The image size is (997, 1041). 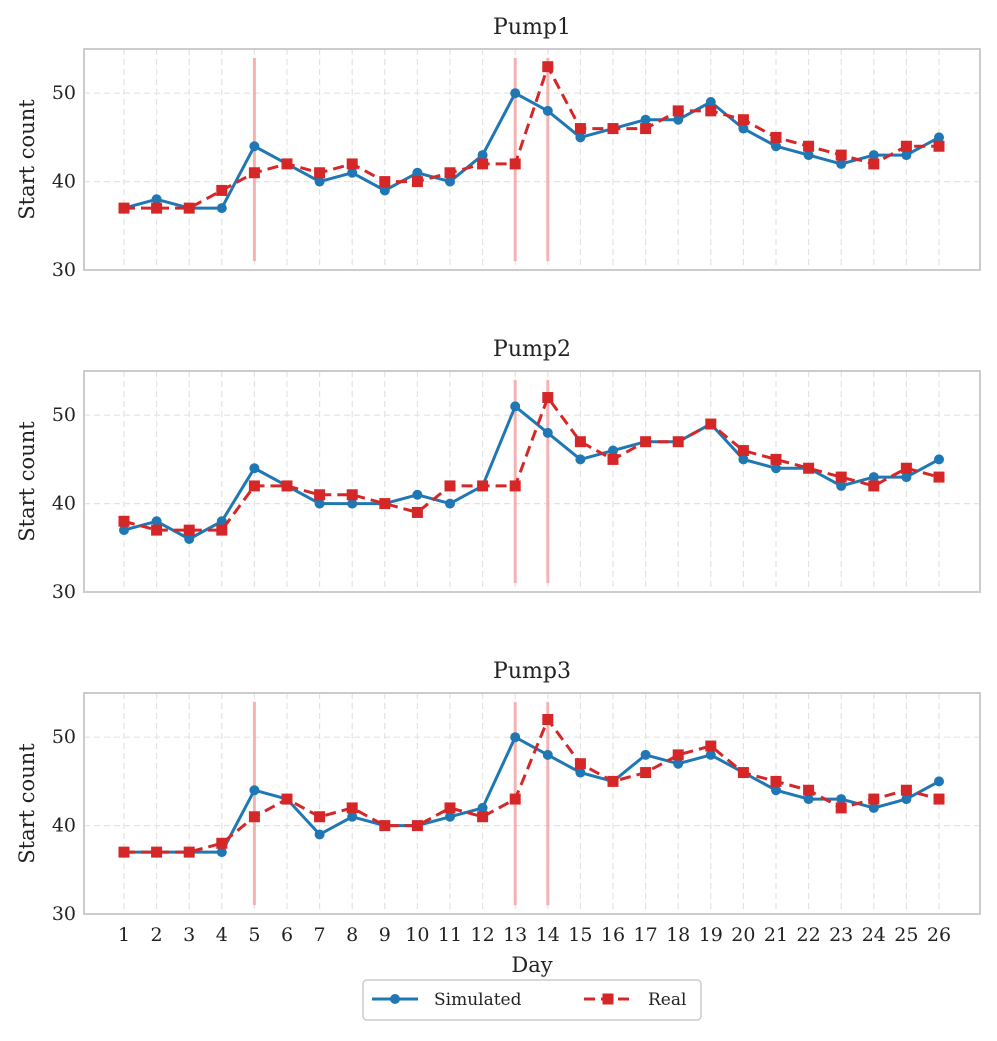 What do you see at coordinates (646, 935) in the screenshot?
I see `x-tick-label: 17` at bounding box center [646, 935].